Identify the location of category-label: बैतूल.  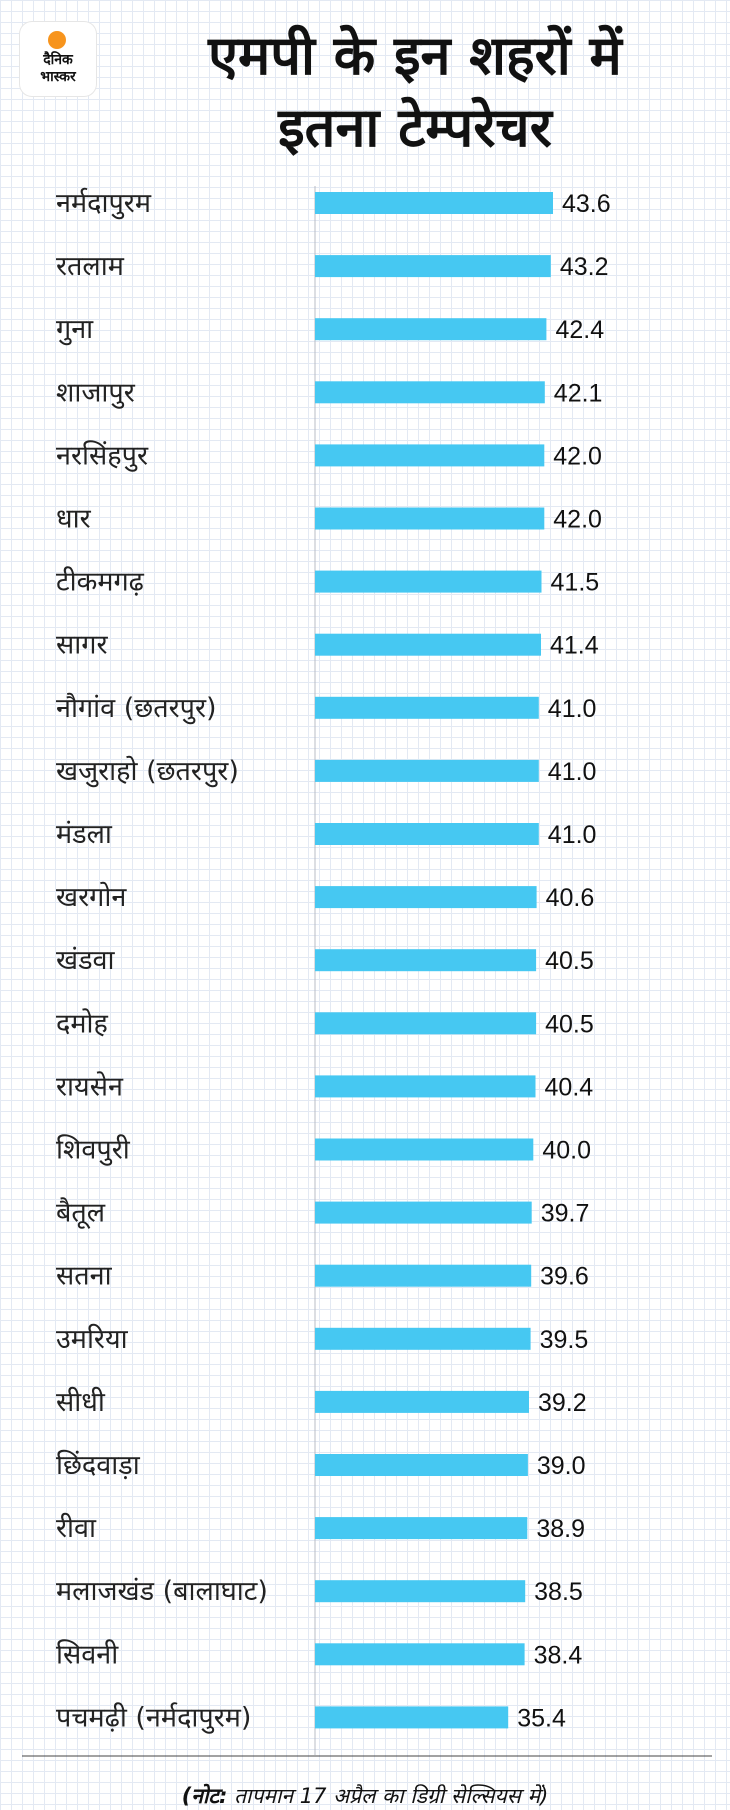
(81, 1213).